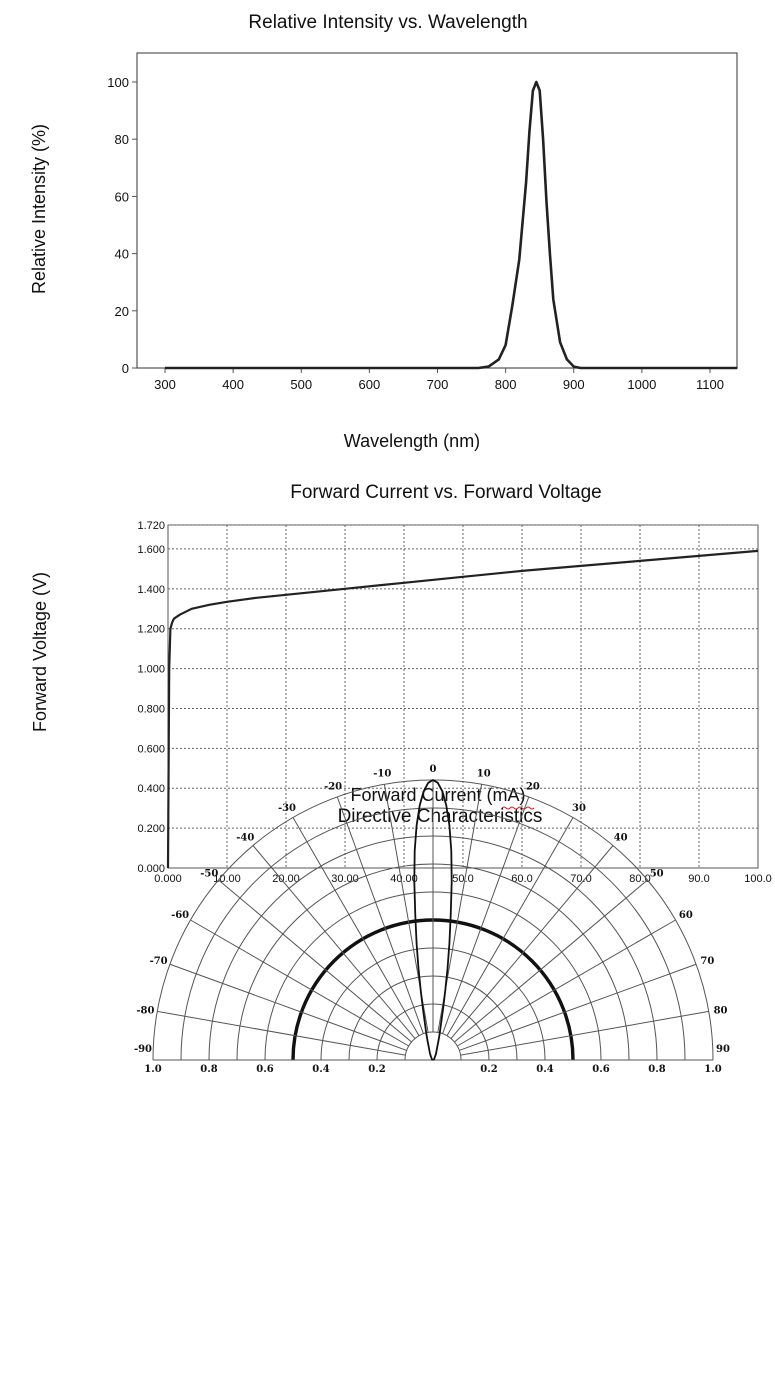  I want to click on chart3-angle-label: -20, so click(333, 787).